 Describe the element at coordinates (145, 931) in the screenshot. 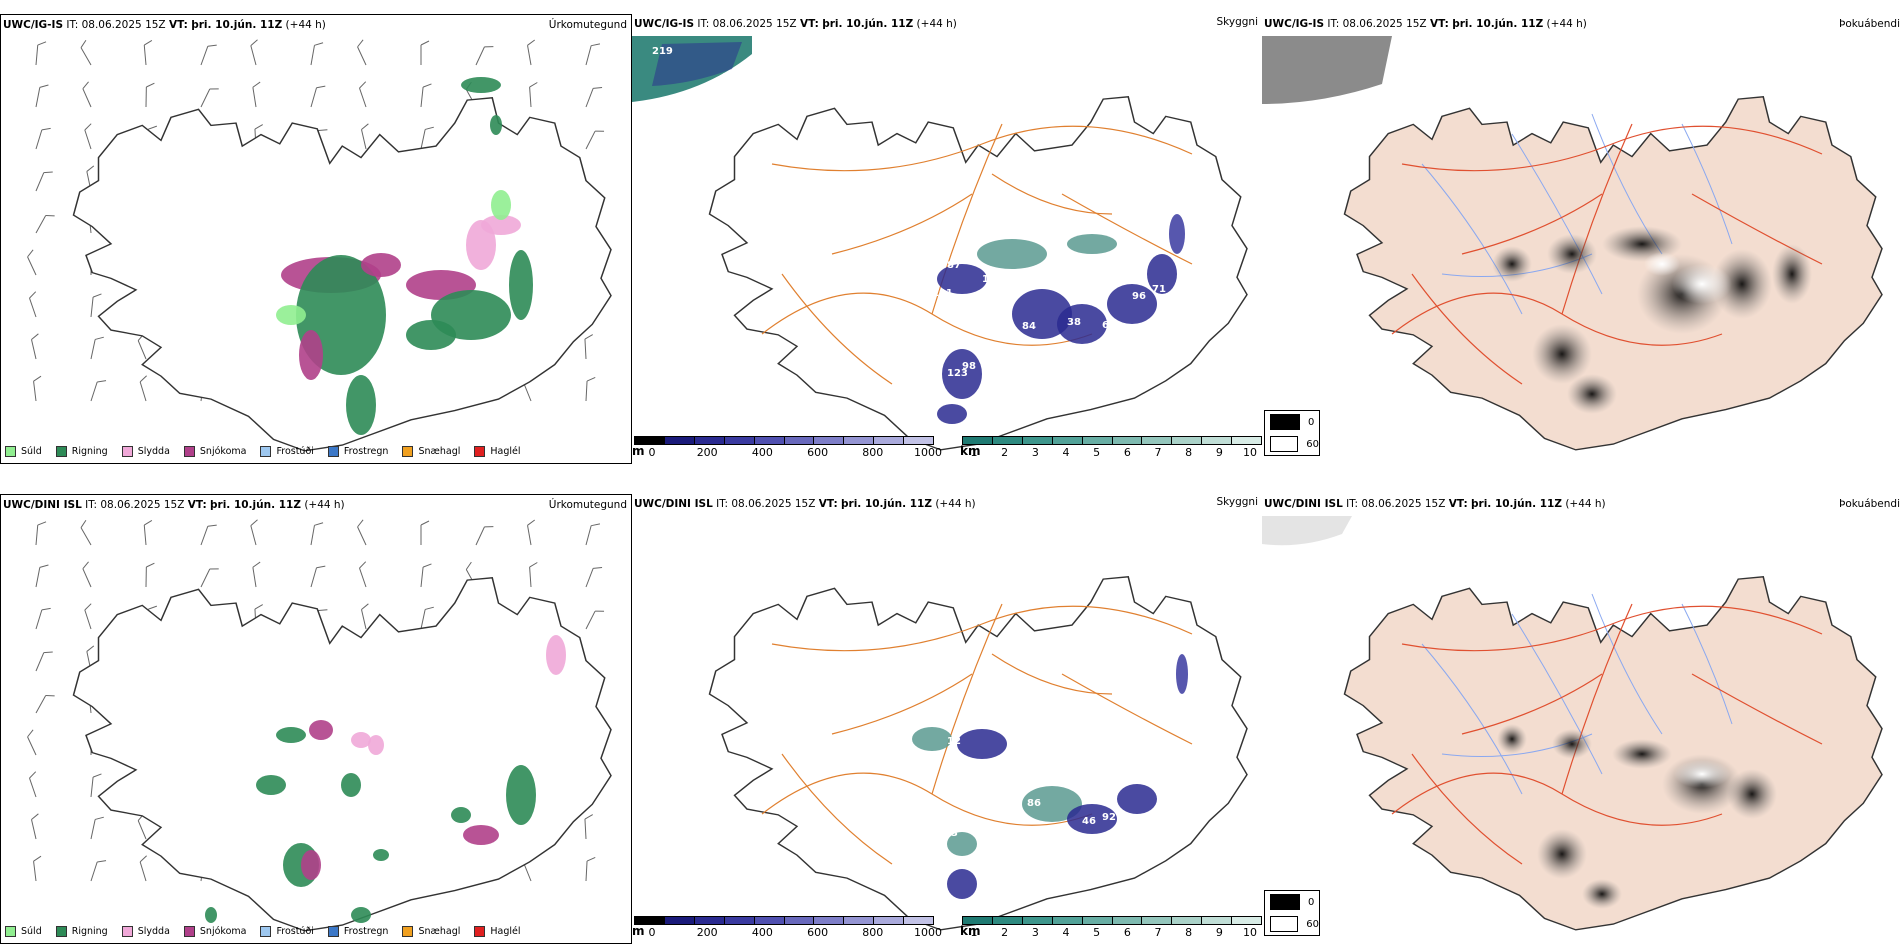

I see `legend-item-2: Slydda` at that location.